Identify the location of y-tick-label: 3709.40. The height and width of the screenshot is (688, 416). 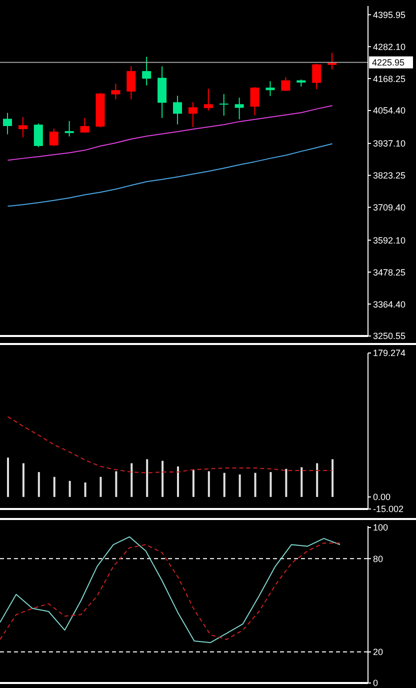
(389, 207).